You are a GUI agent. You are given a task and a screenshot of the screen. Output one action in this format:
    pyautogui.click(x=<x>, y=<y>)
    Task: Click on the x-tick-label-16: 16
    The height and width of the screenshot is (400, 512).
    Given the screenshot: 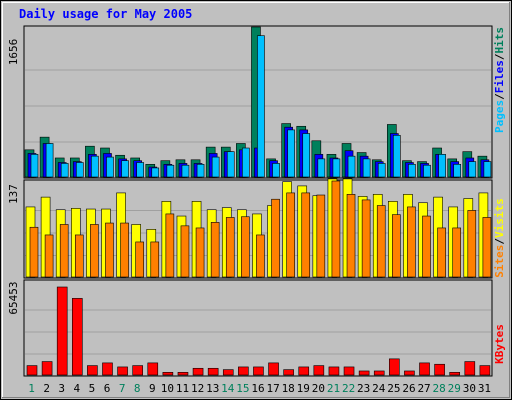 What is the action you would take?
    pyautogui.click(x=257, y=388)
    